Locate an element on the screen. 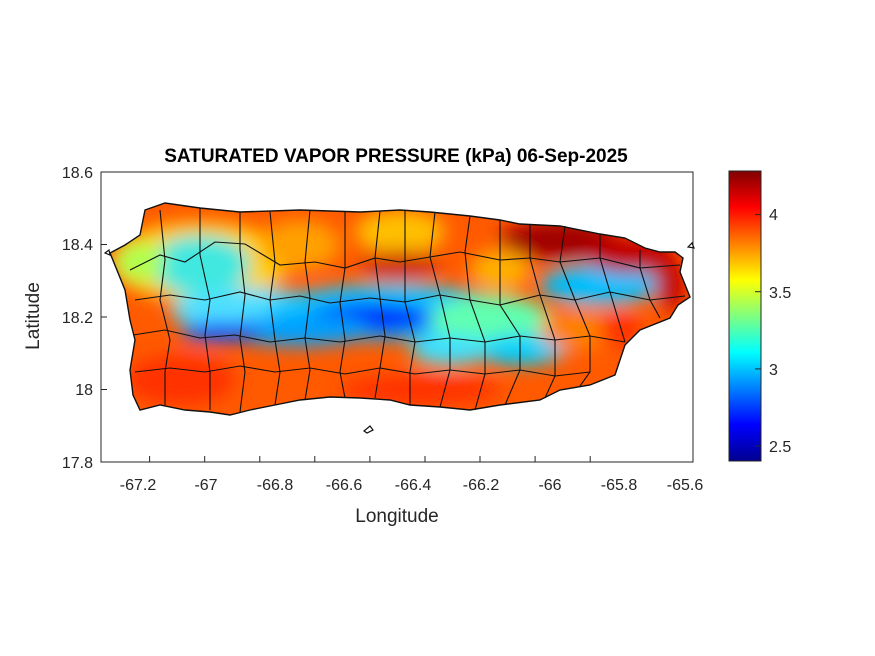  colorbar-tick-label: 4 is located at coordinates (773, 215).